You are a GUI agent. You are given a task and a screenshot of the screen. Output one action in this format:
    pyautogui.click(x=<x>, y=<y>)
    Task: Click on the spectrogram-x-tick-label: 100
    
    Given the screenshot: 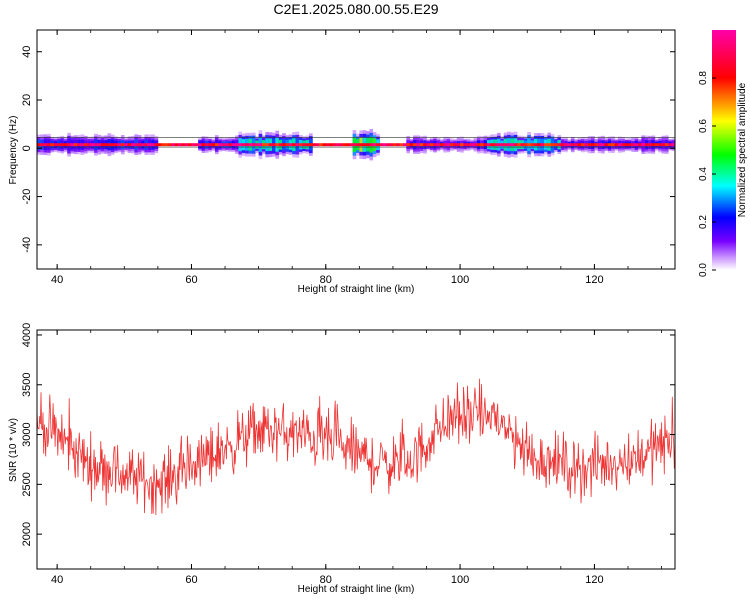 What is the action you would take?
    pyautogui.click(x=460, y=280)
    